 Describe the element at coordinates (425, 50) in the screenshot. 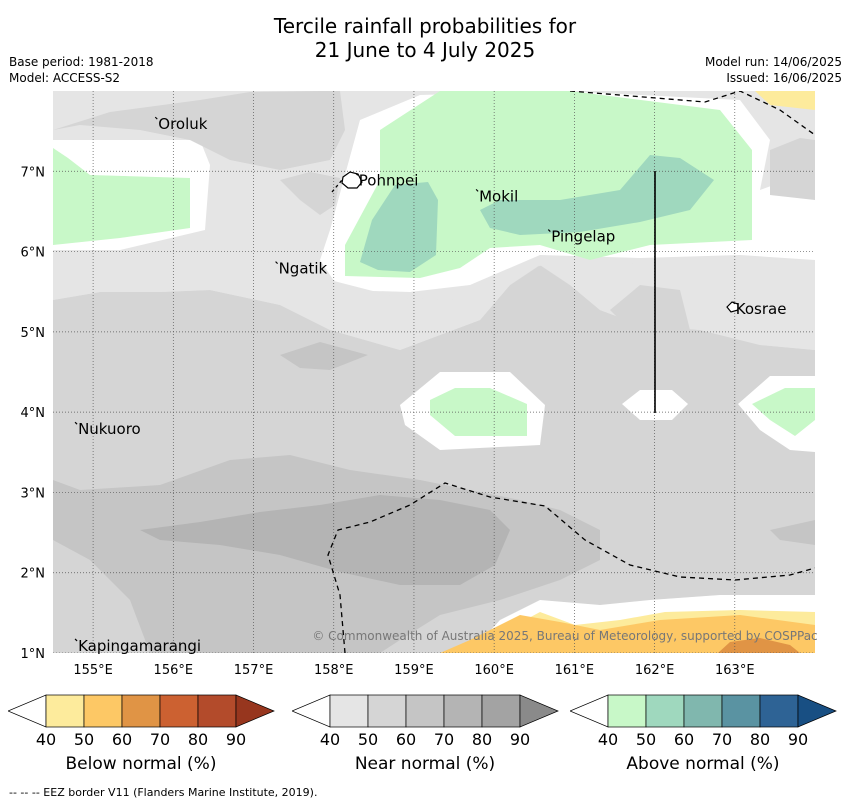

I see `title-line-2: 21 June to 4 July 2025` at that location.